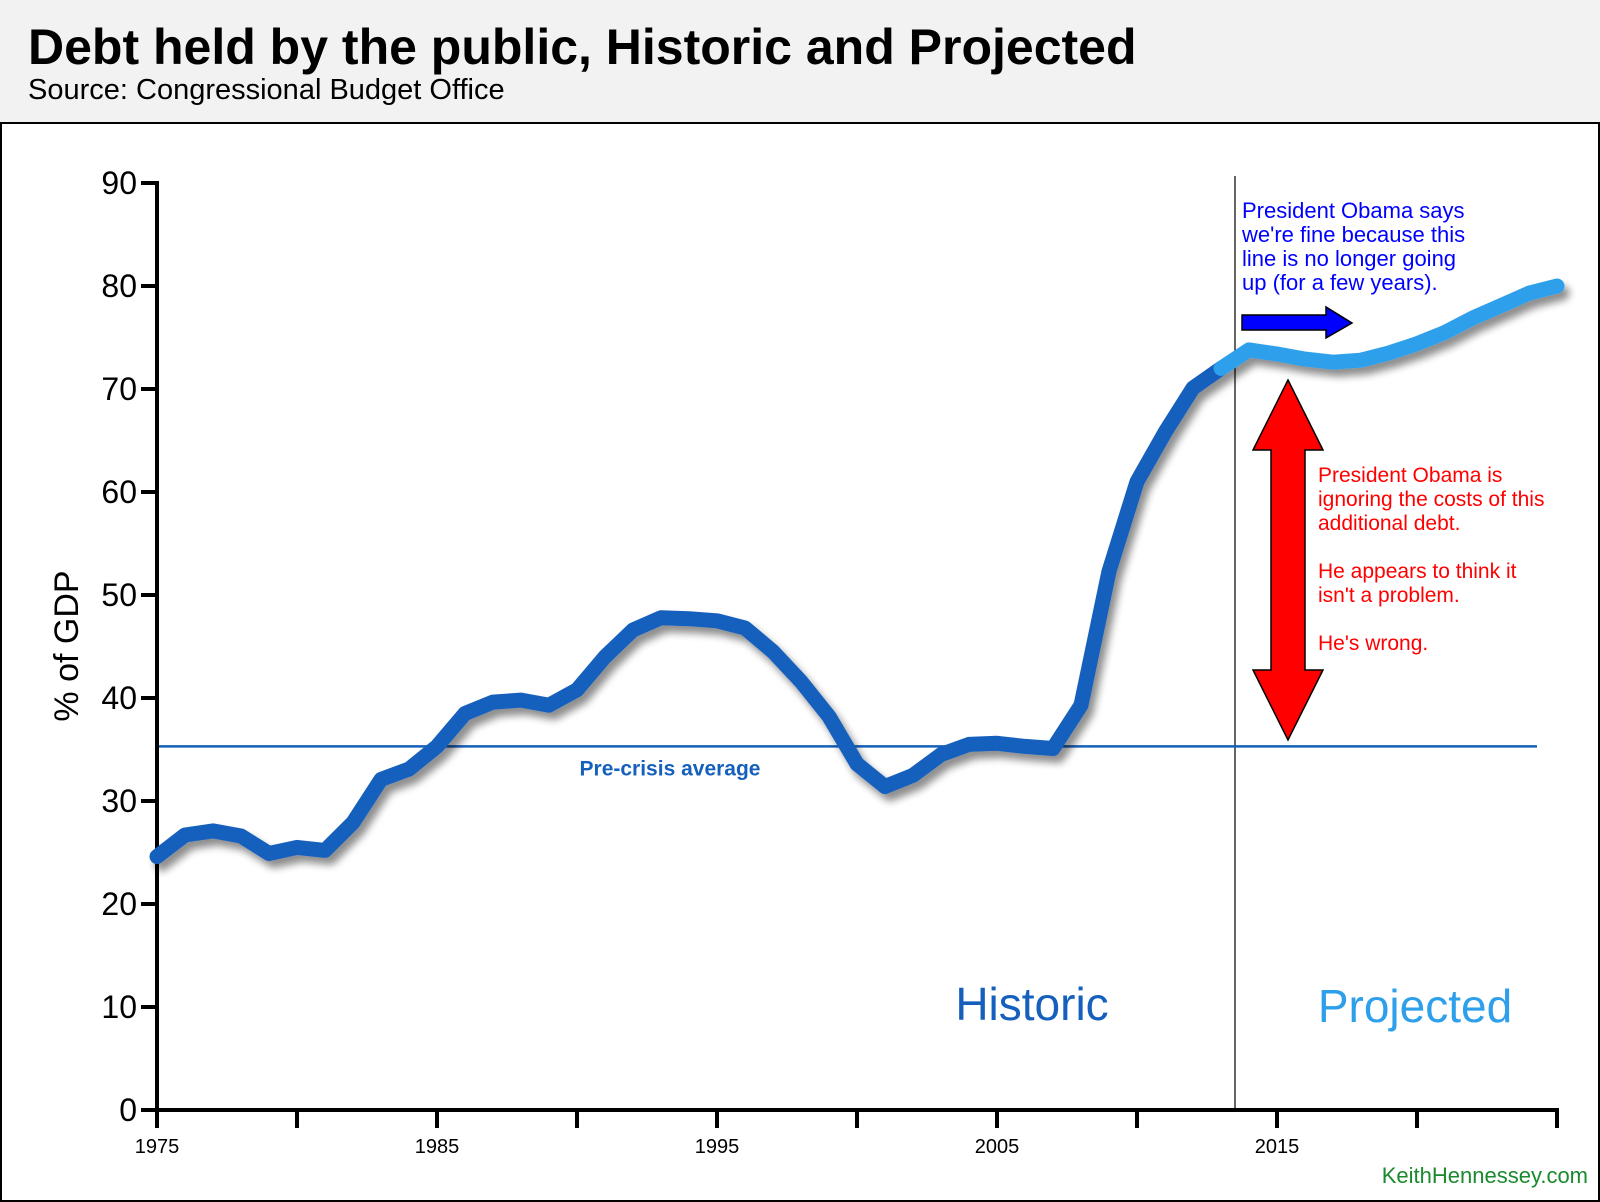 The height and width of the screenshot is (1202, 1600). Describe the element at coordinates (119, 801) in the screenshot. I see `y-tick-label: 30` at that location.